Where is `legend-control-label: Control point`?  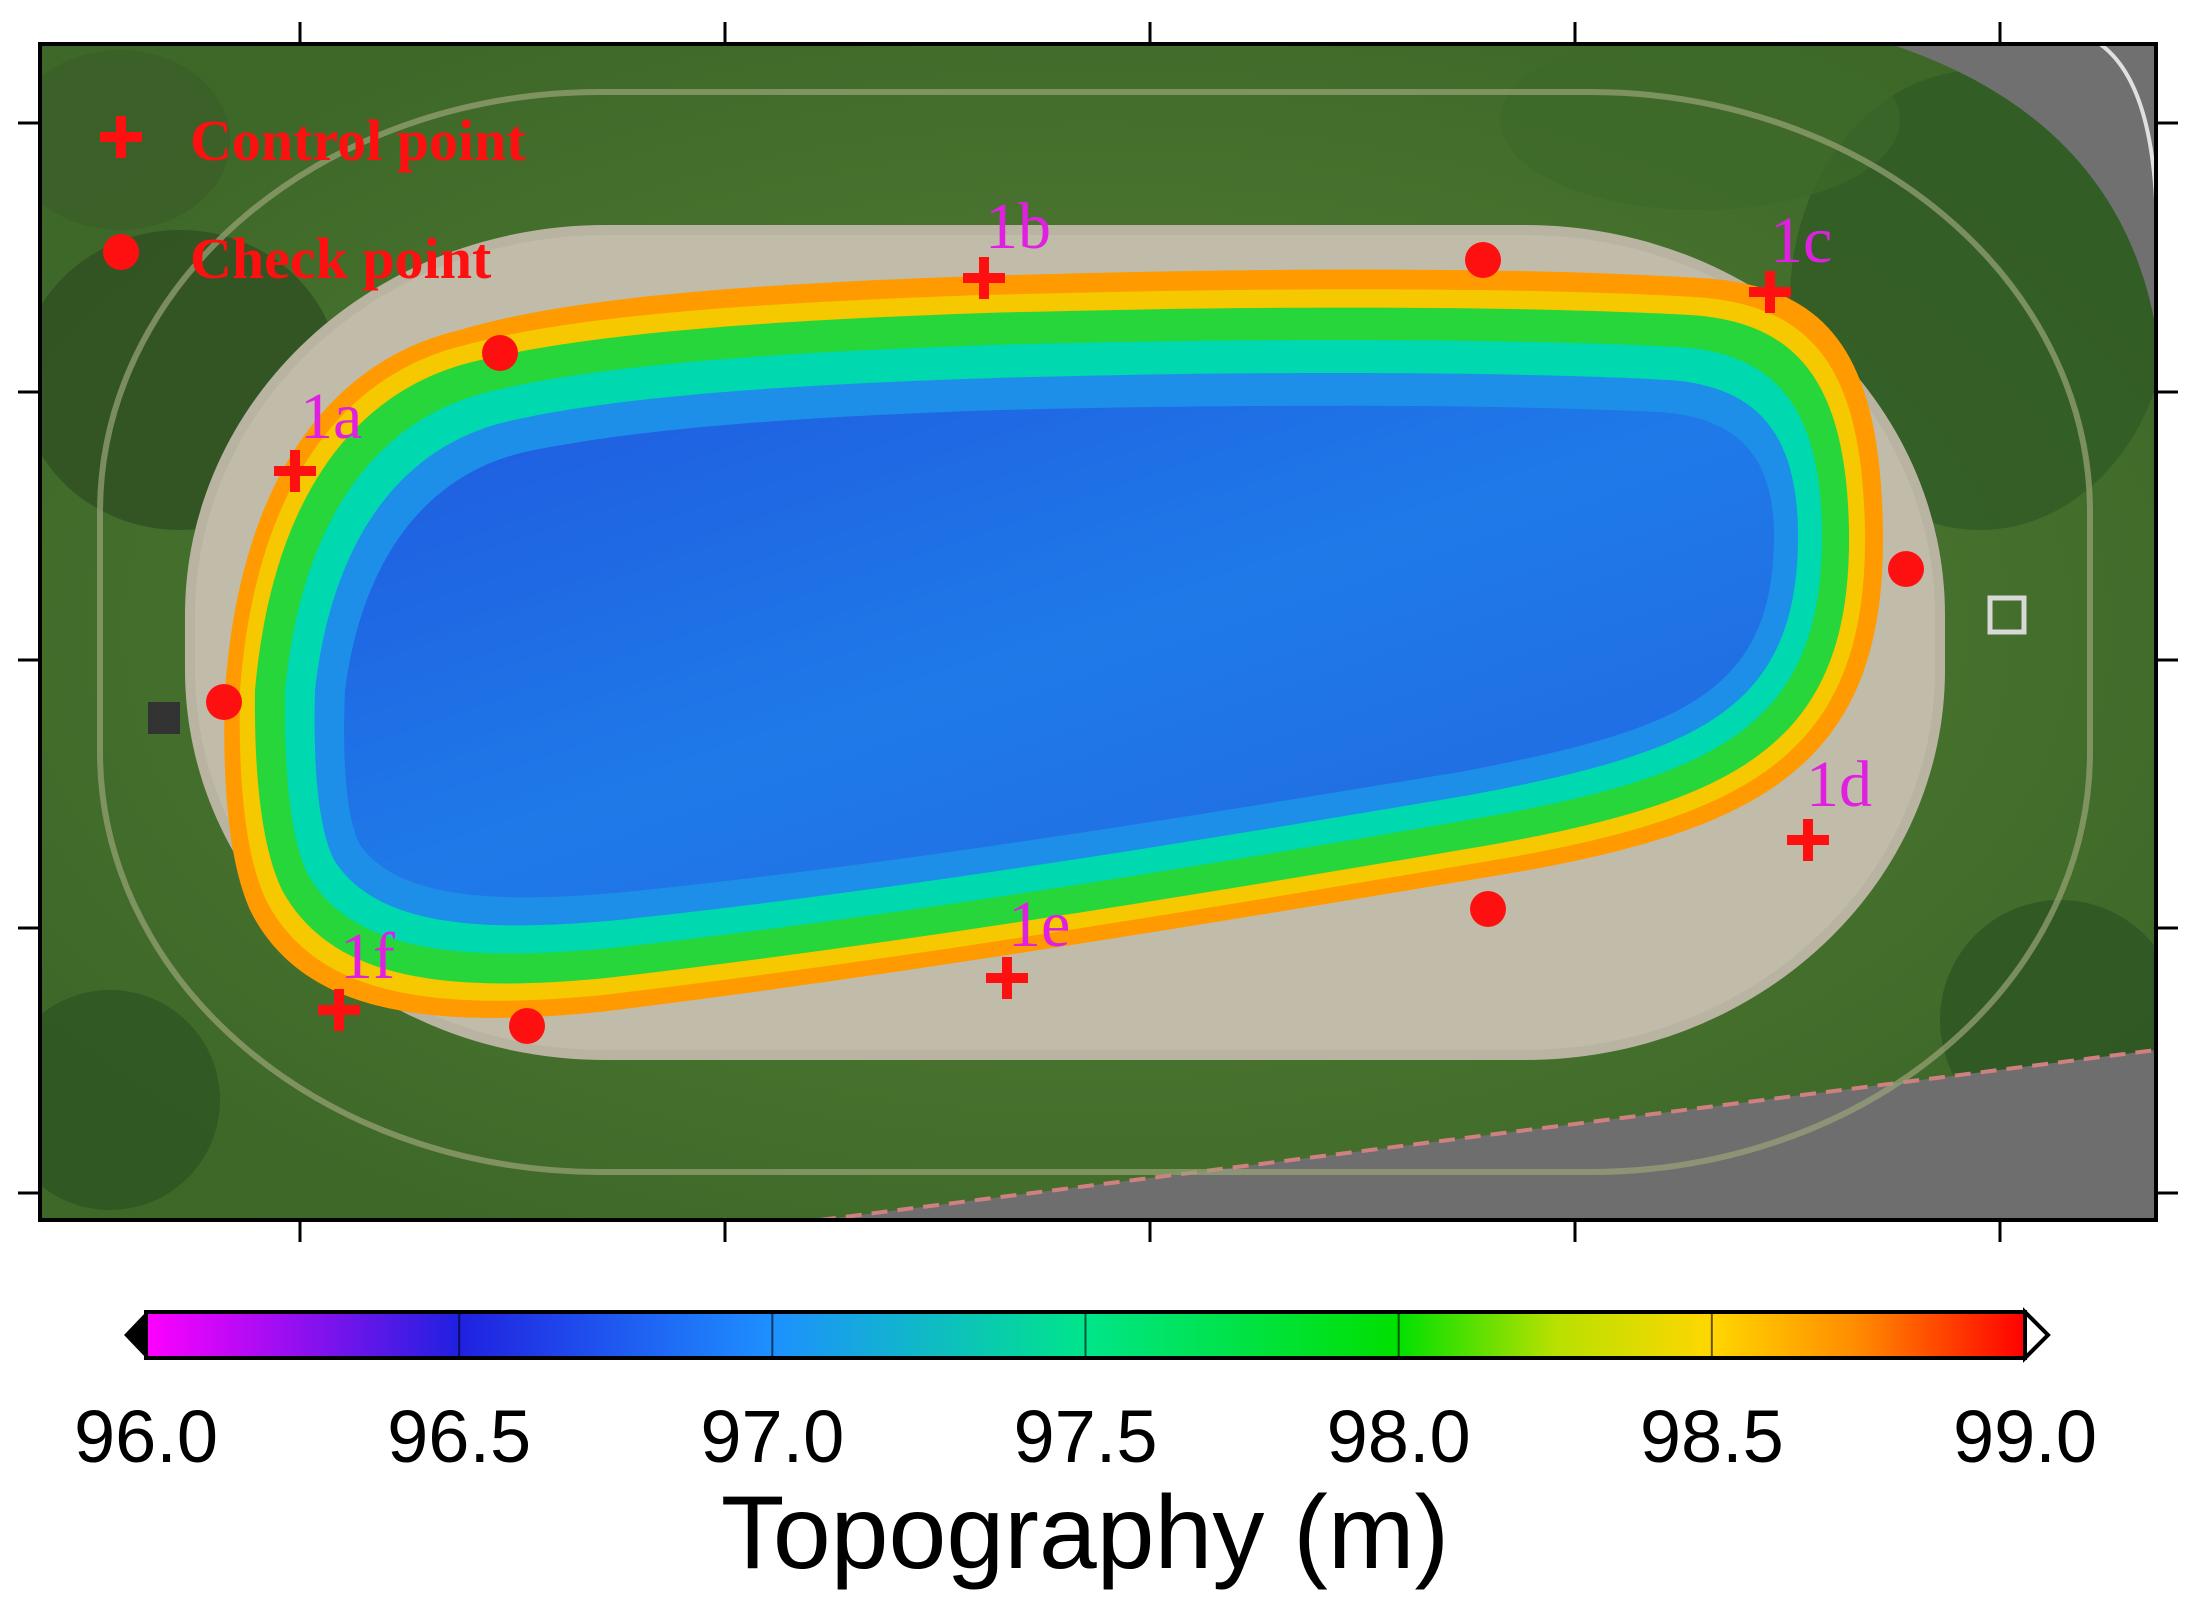
legend-control-label: Control point is located at coordinates (358, 140).